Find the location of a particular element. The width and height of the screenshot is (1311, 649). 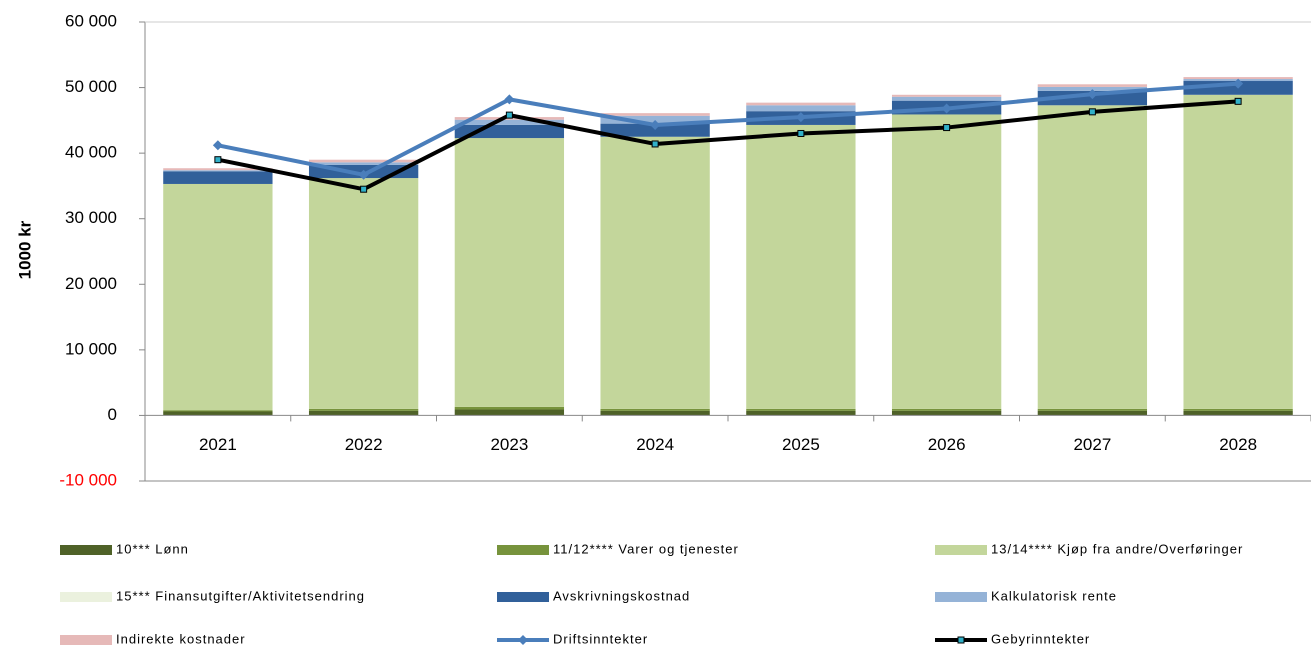

legend-label: 11/12**** Varer og tjenester is located at coordinates (646, 548).